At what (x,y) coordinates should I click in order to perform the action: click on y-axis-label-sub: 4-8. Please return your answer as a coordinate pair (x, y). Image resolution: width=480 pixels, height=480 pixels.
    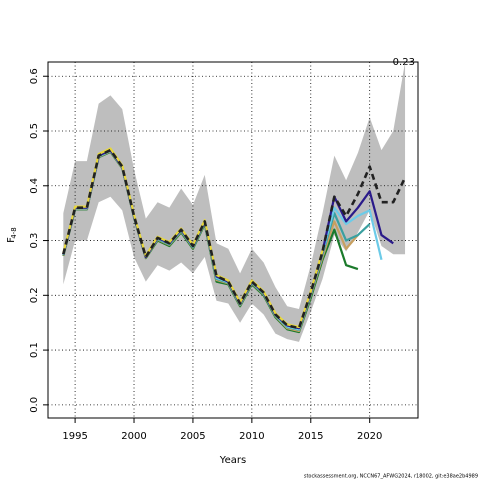
    Looking at the image, I should click on (14, 232).